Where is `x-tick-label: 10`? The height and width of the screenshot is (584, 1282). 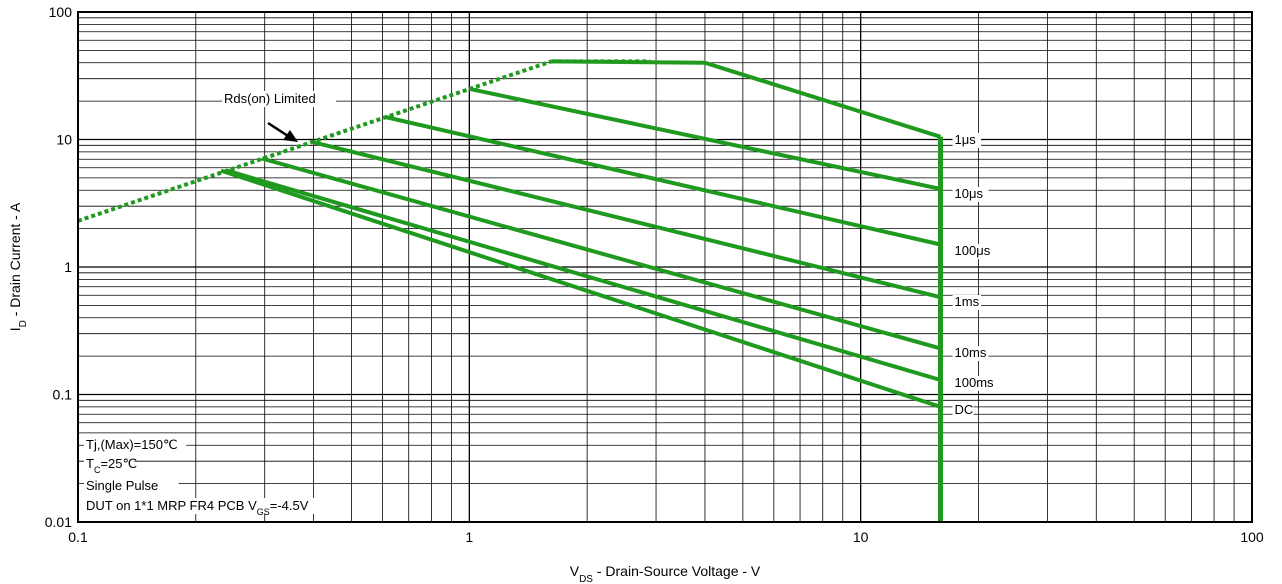 x-tick-label: 10 is located at coordinates (861, 537).